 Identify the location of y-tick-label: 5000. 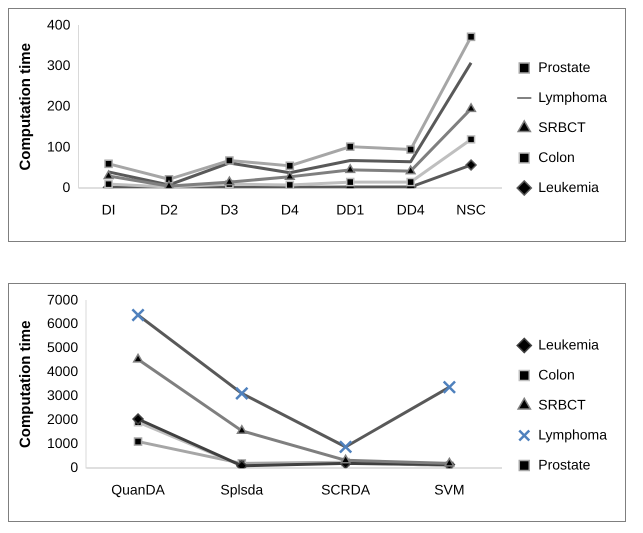
(62, 347).